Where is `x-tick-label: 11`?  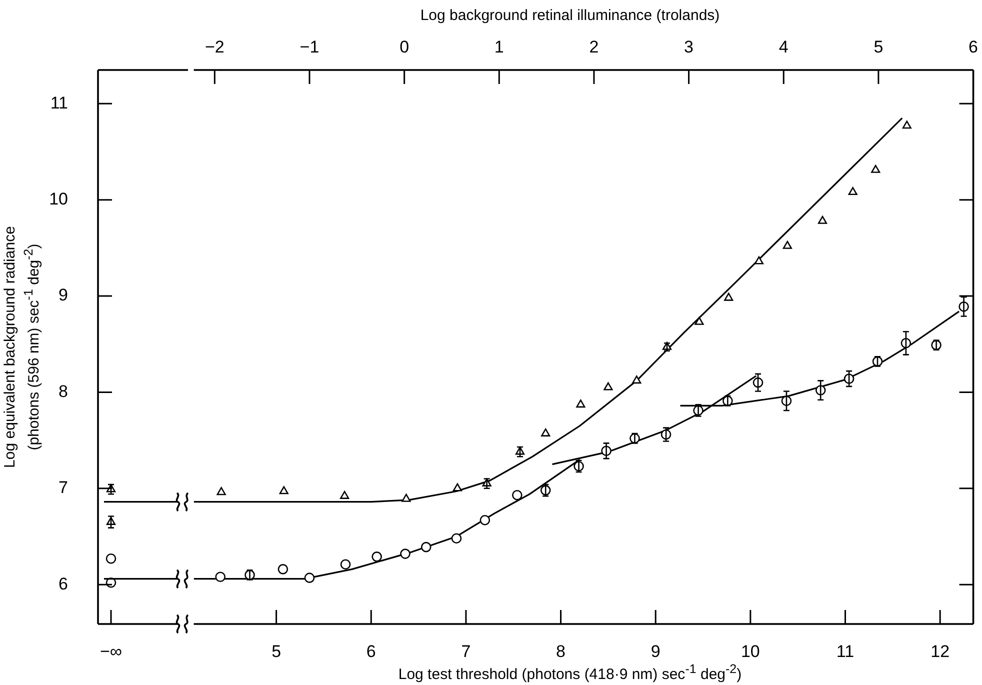
x-tick-label: 11 is located at coordinates (845, 651).